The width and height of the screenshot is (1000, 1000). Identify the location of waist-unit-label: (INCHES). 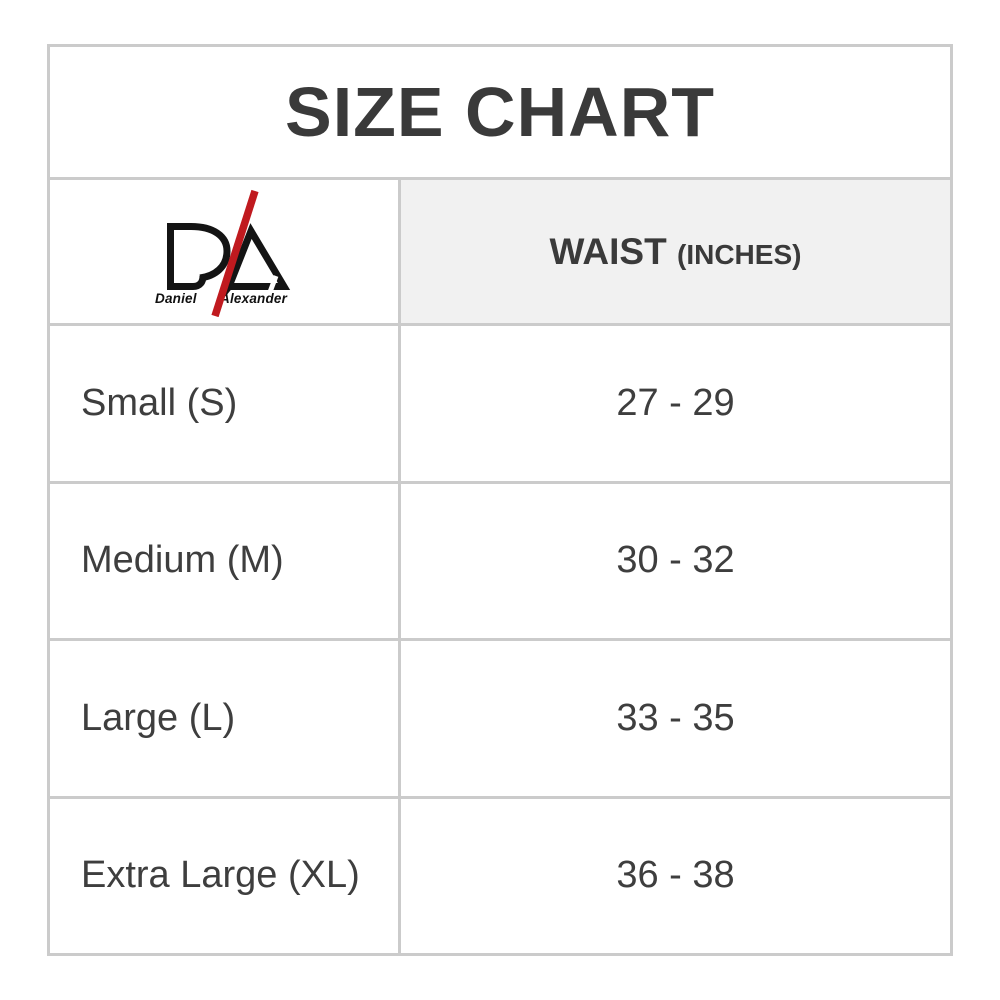
(739, 254).